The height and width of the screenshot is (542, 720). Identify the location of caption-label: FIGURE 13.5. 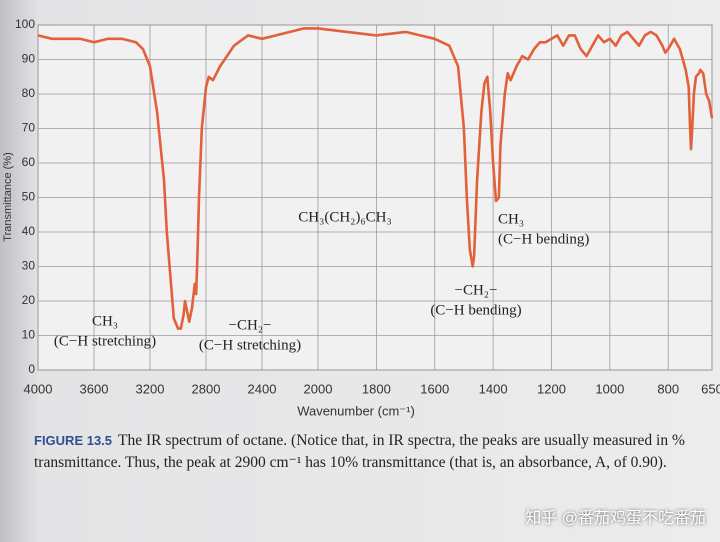
(73, 440).